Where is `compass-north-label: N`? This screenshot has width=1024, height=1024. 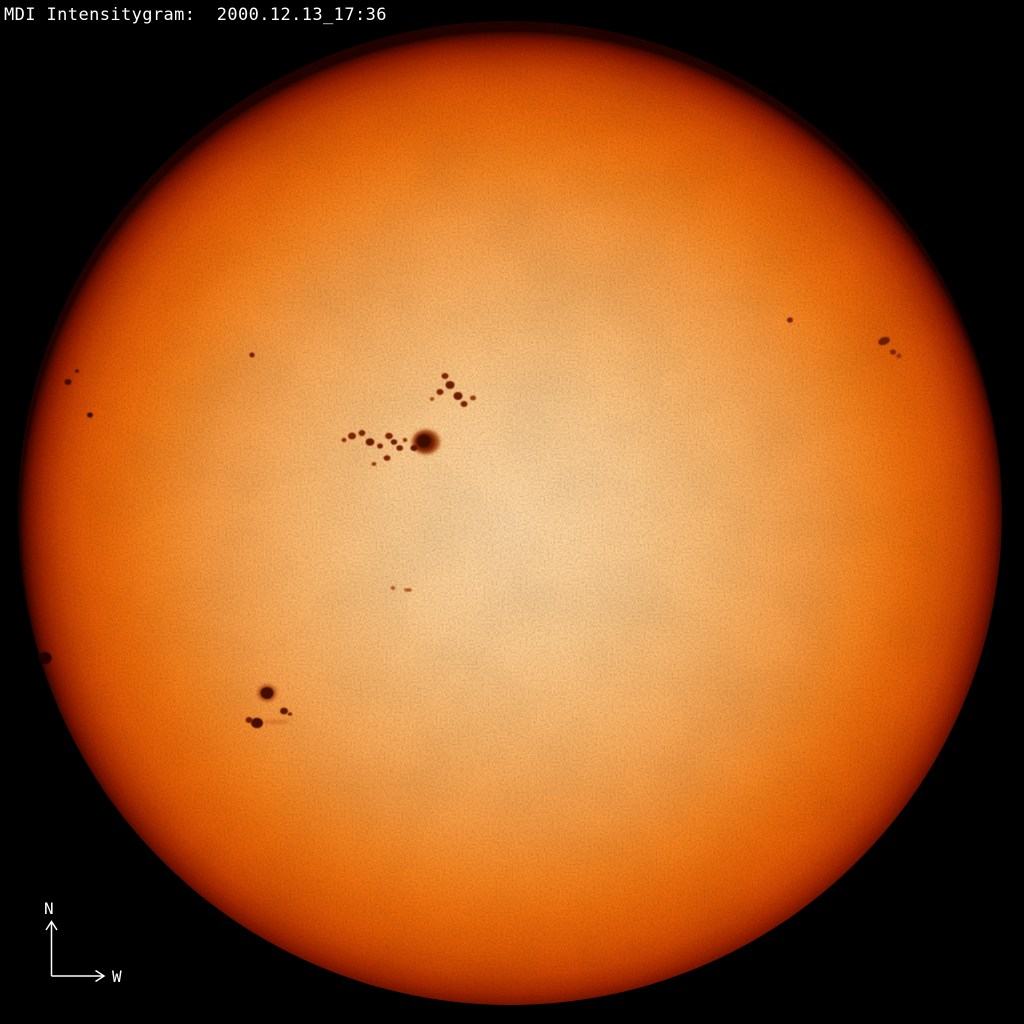
compass-north-label: N is located at coordinates (49, 908).